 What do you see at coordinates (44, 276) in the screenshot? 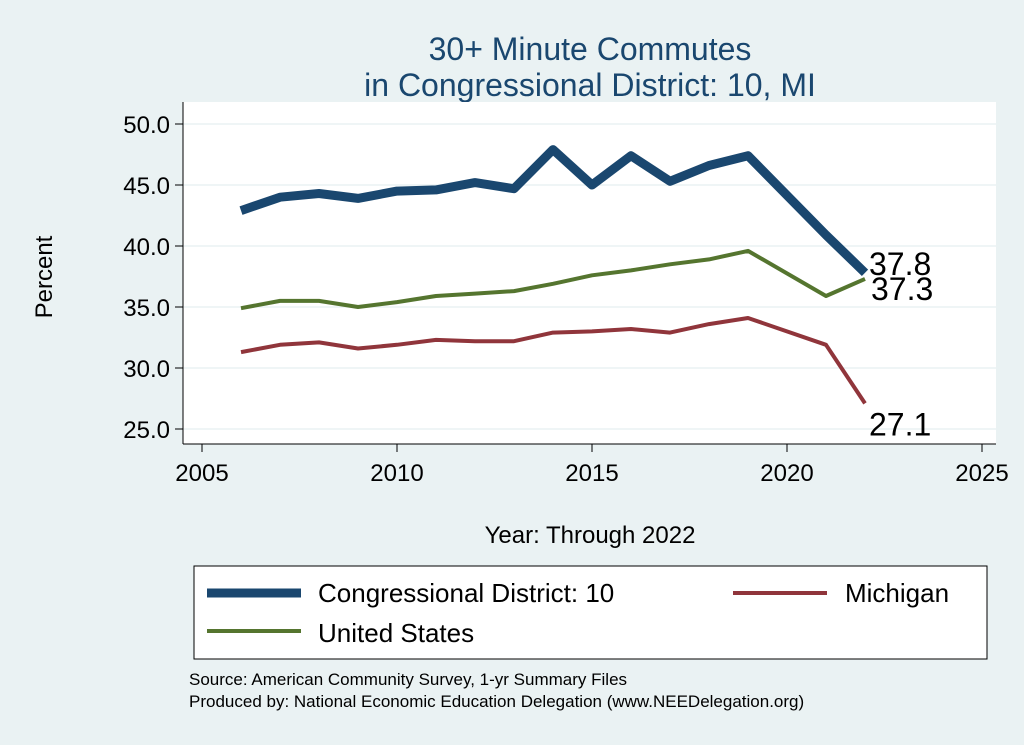
I see `y-axis-title: Percent` at bounding box center [44, 276].